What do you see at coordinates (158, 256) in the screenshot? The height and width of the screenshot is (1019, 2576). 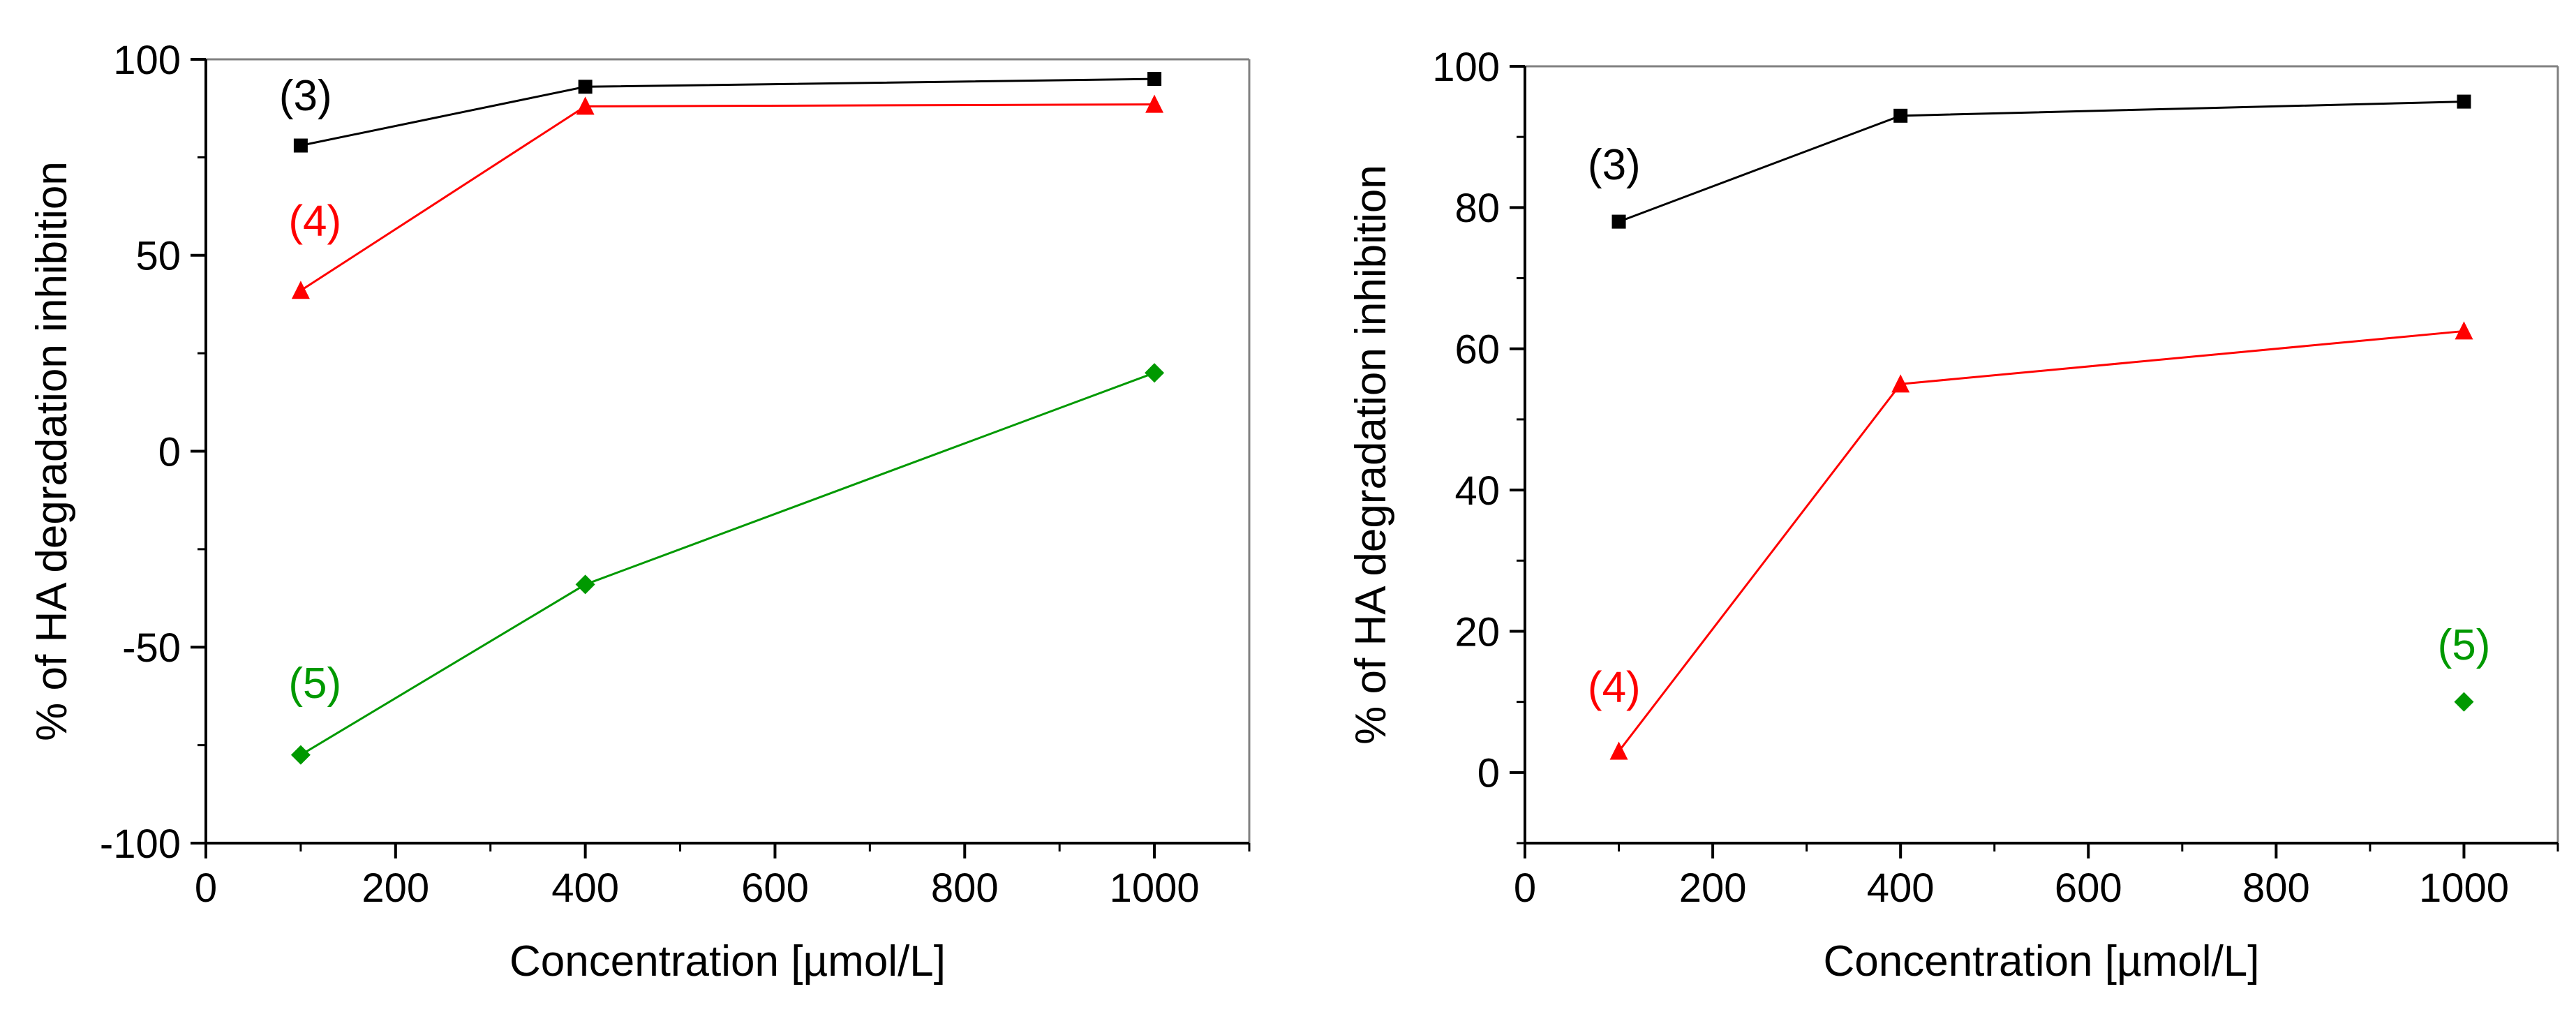 I see `y-tick-label: 50` at bounding box center [158, 256].